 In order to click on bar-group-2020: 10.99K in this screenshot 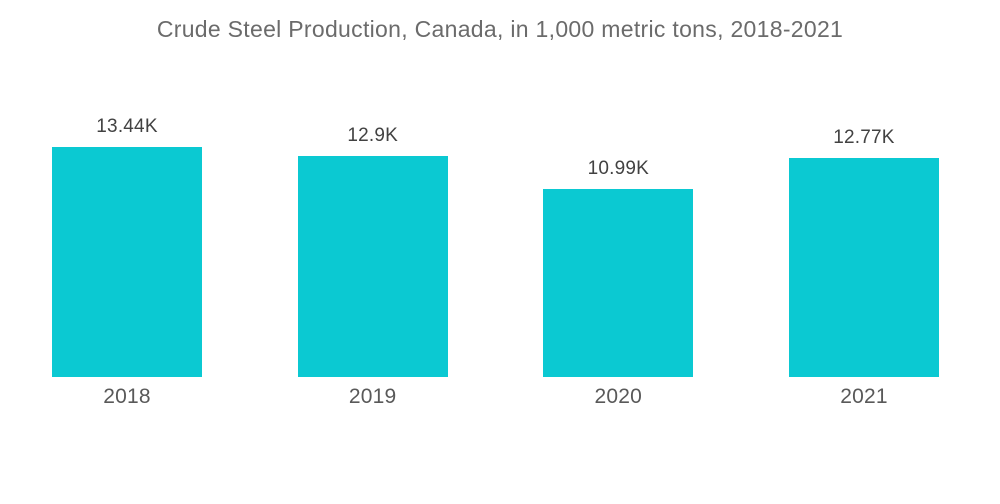, I will do `click(618, 267)`.